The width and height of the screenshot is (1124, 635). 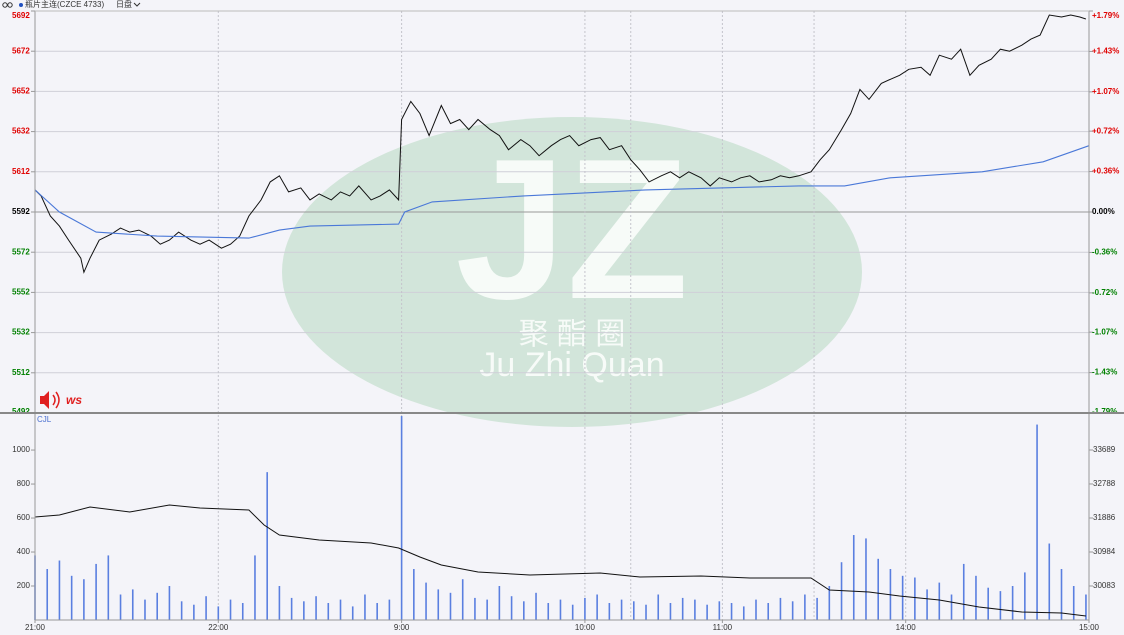 What do you see at coordinates (21, 292) in the screenshot?
I see `y-tick-label: 5552` at bounding box center [21, 292].